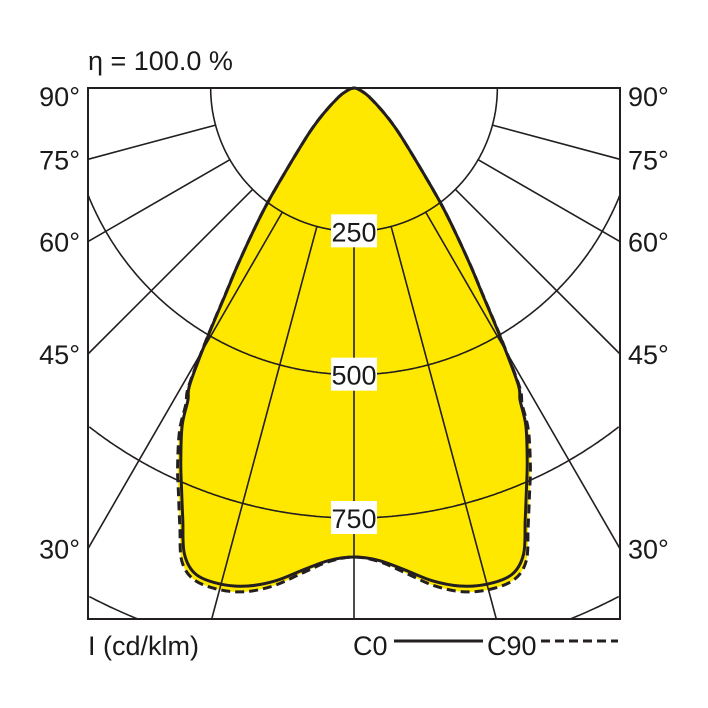  I want to click on angle-label-right-60: 60°, so click(648, 243).